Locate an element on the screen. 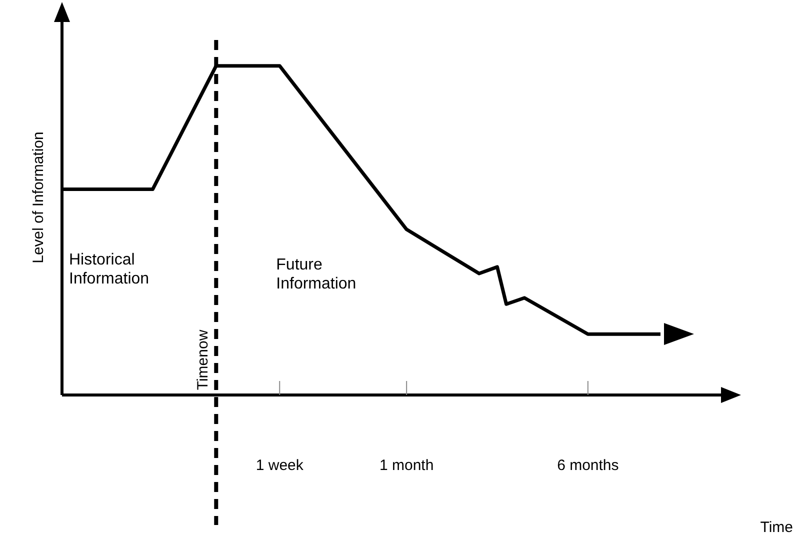  y-axis-title: Level of Information is located at coordinates (39, 198).